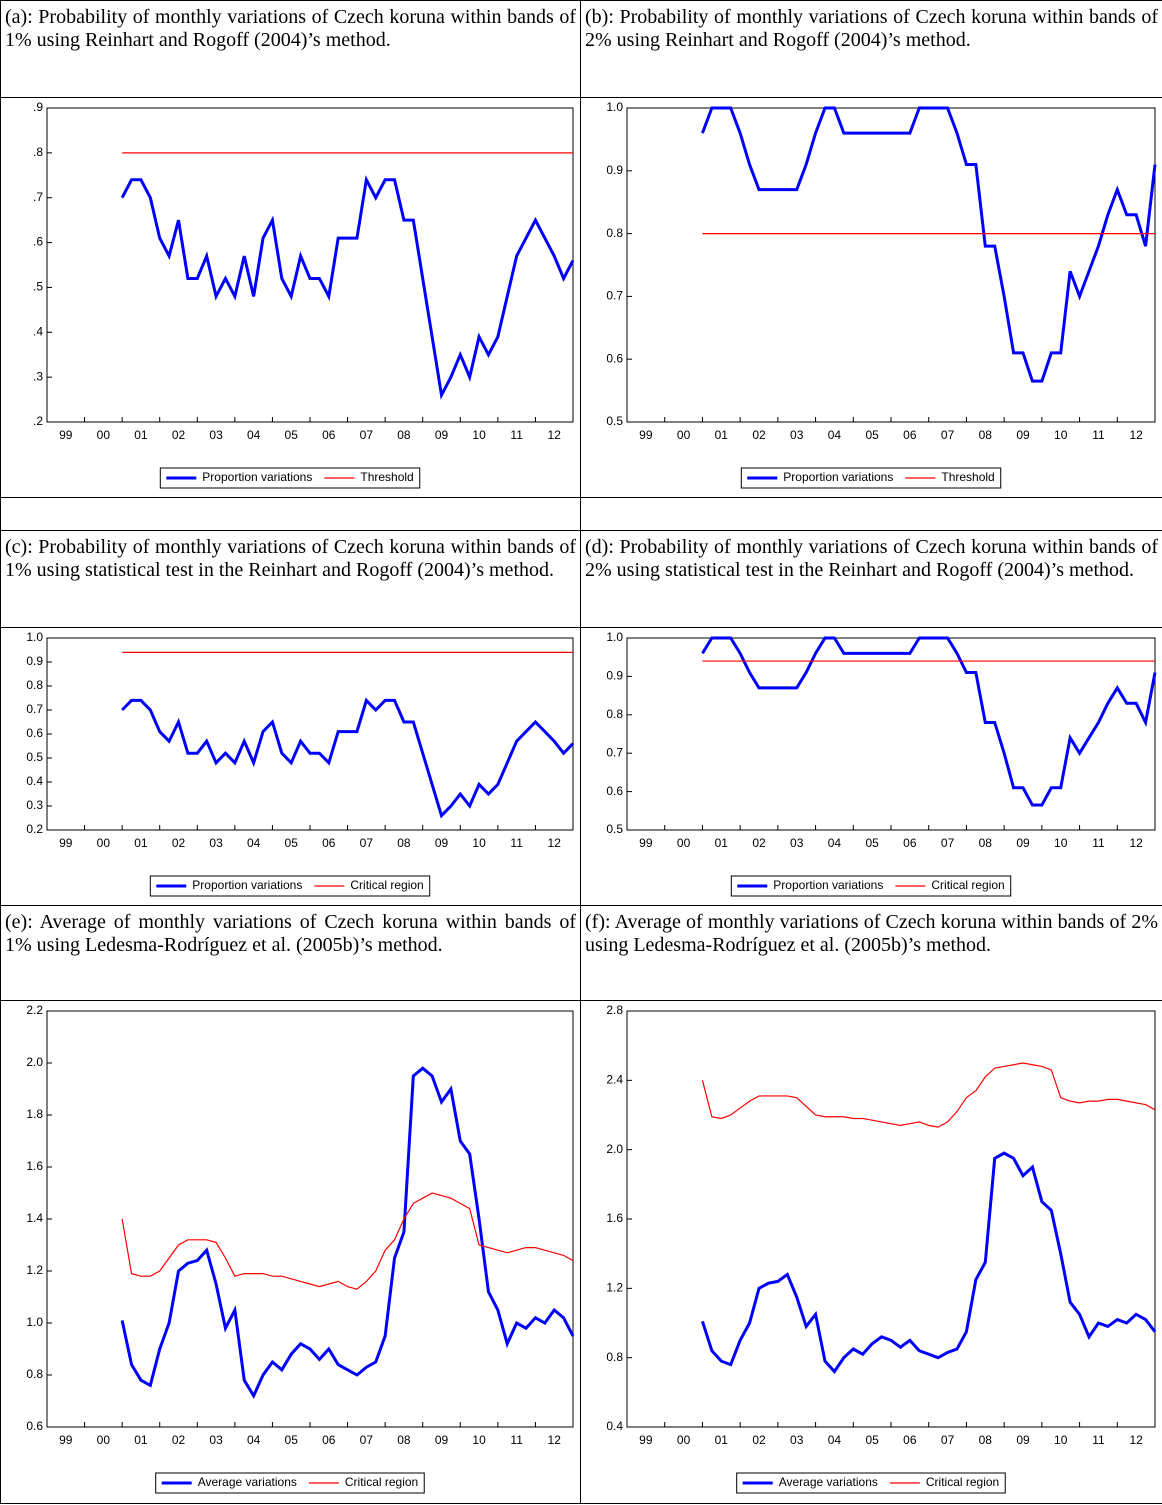 The image size is (1162, 1505). Describe the element at coordinates (967, 477) in the screenshot. I see `legend-label: Threshold` at that location.